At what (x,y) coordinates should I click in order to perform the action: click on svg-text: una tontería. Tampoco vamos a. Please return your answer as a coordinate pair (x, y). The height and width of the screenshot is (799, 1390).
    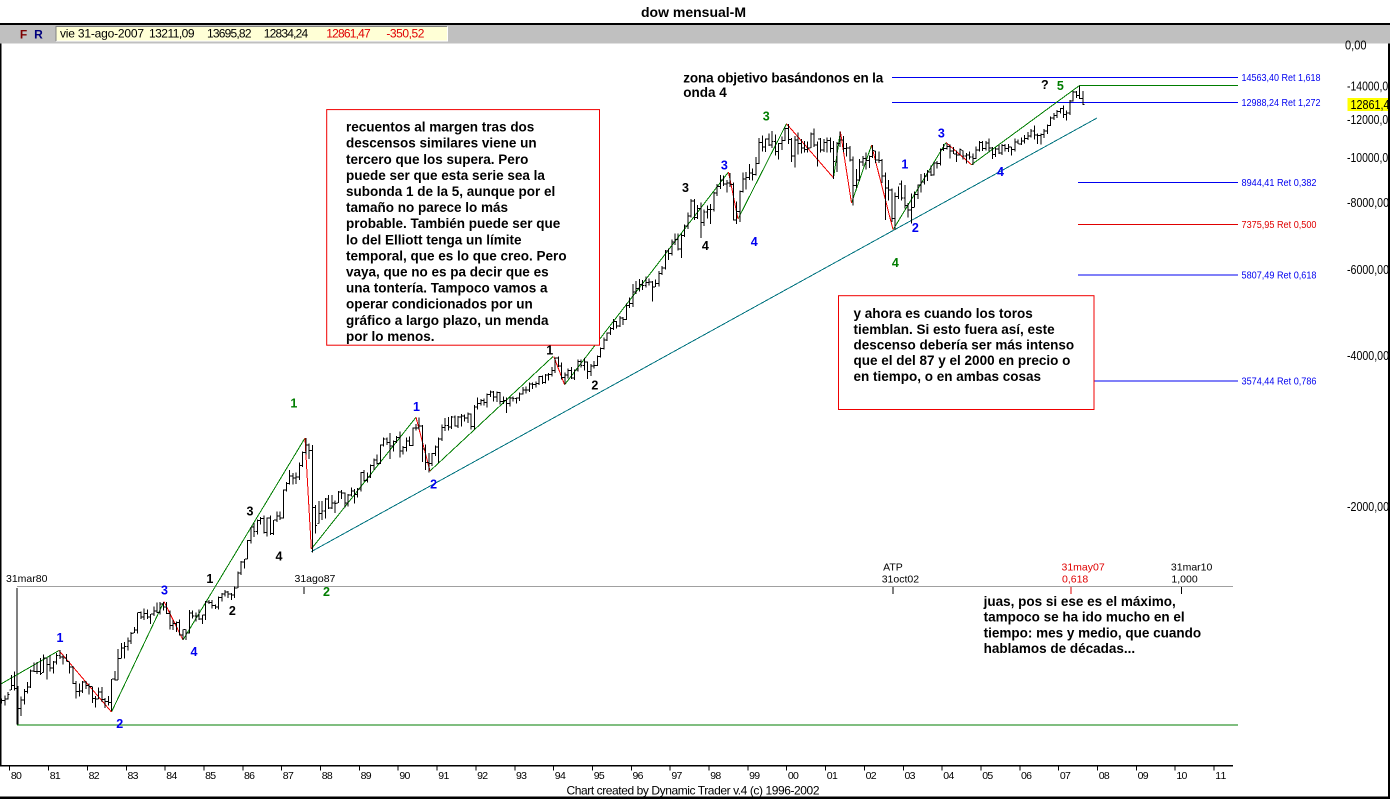
    Looking at the image, I should click on (447, 288).